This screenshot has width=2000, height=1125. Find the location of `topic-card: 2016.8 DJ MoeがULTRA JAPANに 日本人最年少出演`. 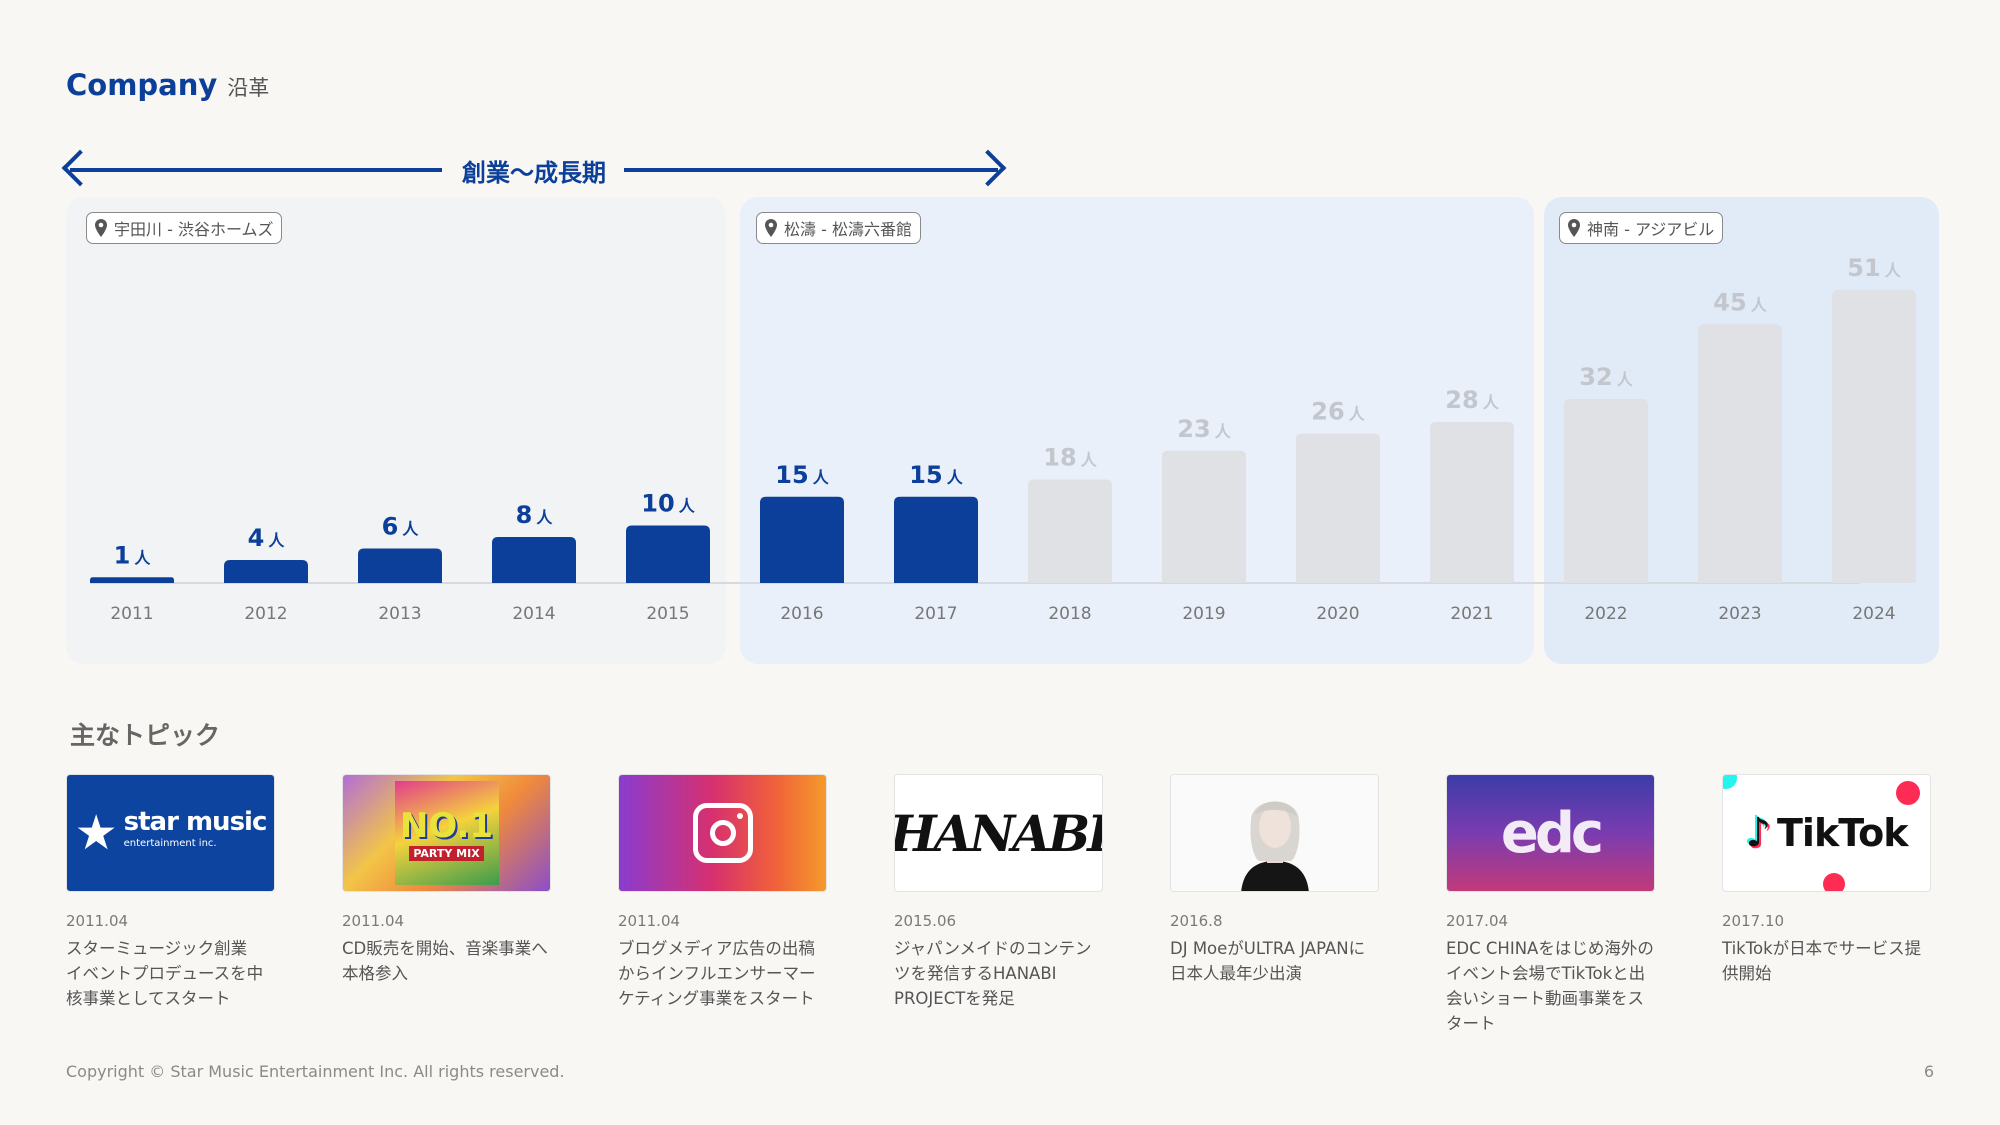

topic-card: 2016.8 DJ MoeがULTRA JAPANに 日本人最年少出演 is located at coordinates (1275, 880).